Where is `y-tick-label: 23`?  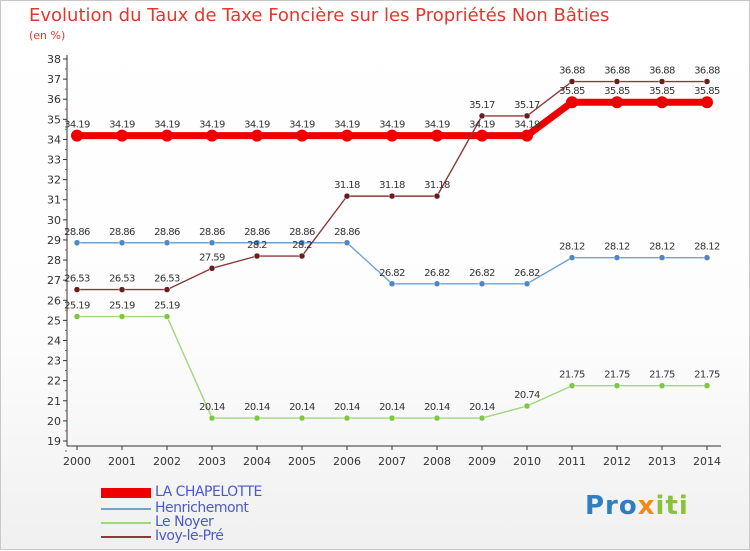 y-tick-label: 23 is located at coordinates (54, 361).